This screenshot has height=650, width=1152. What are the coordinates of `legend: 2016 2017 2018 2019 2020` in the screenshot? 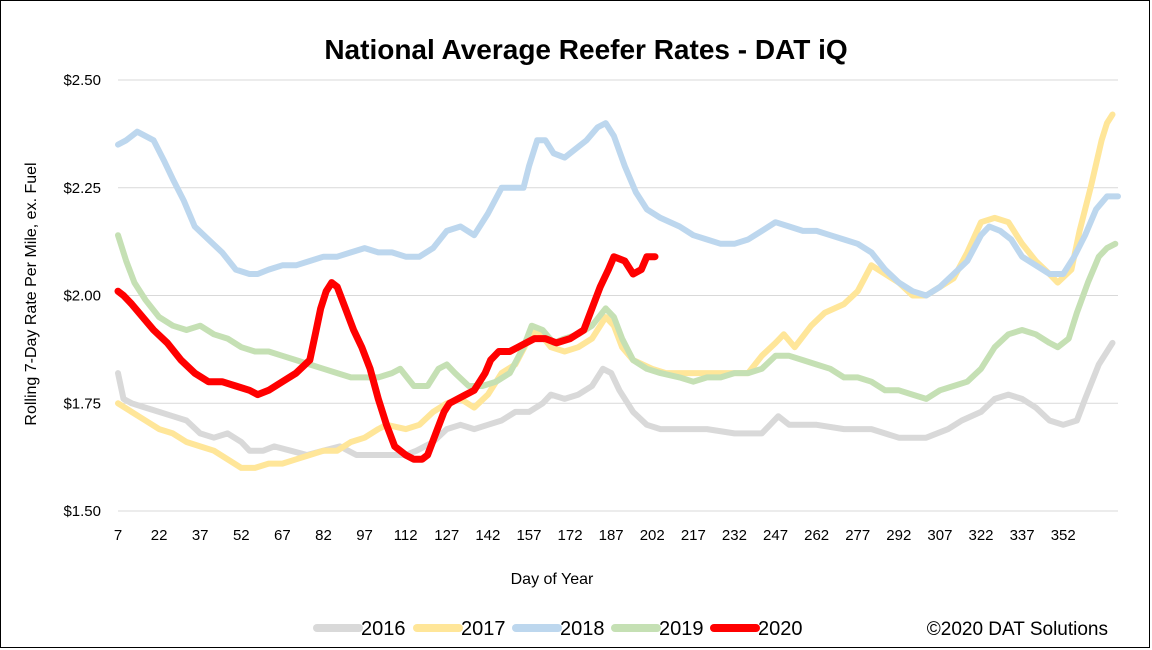 It's located at (558, 629).